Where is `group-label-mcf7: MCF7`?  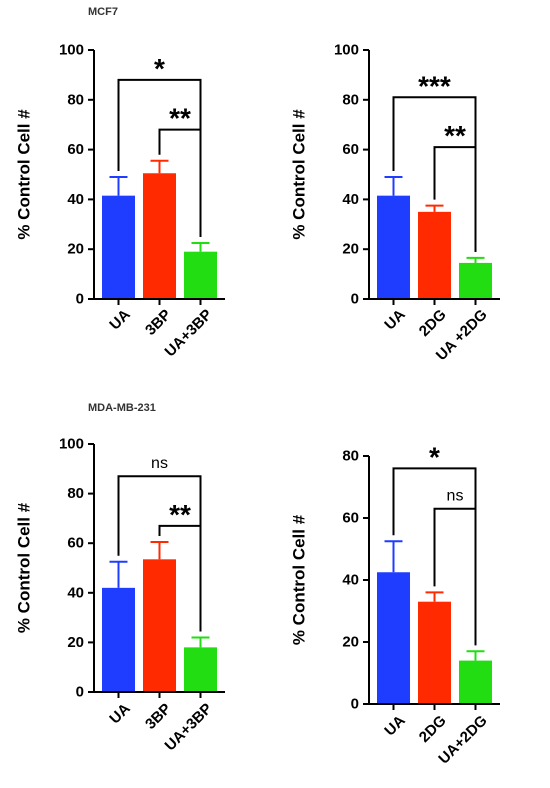 group-label-mcf7: MCF7 is located at coordinates (103, 12).